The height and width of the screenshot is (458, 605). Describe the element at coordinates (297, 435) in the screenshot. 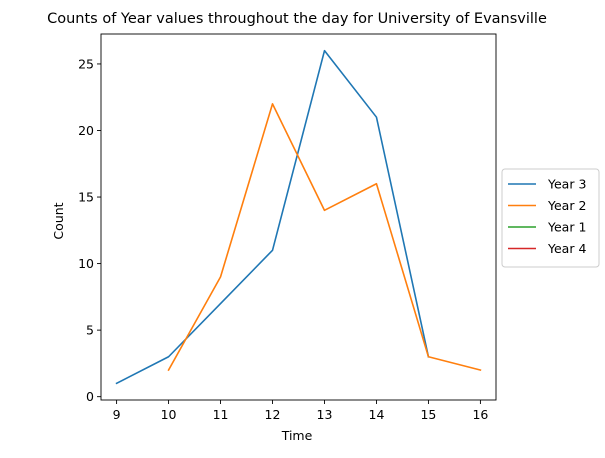

I see `x-axis-label: Time` at that location.